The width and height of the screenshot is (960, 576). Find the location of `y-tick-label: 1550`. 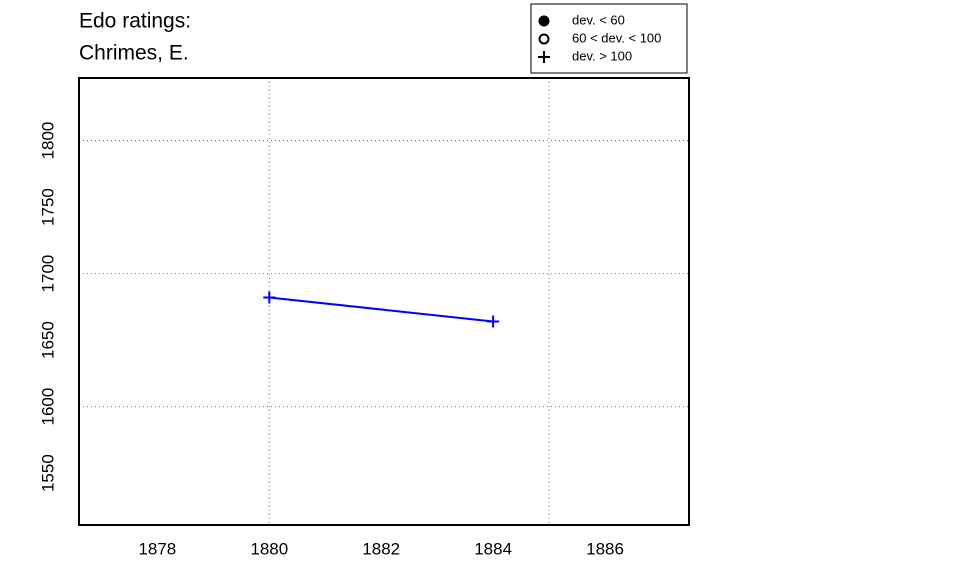

y-tick-label: 1550 is located at coordinates (47, 473).